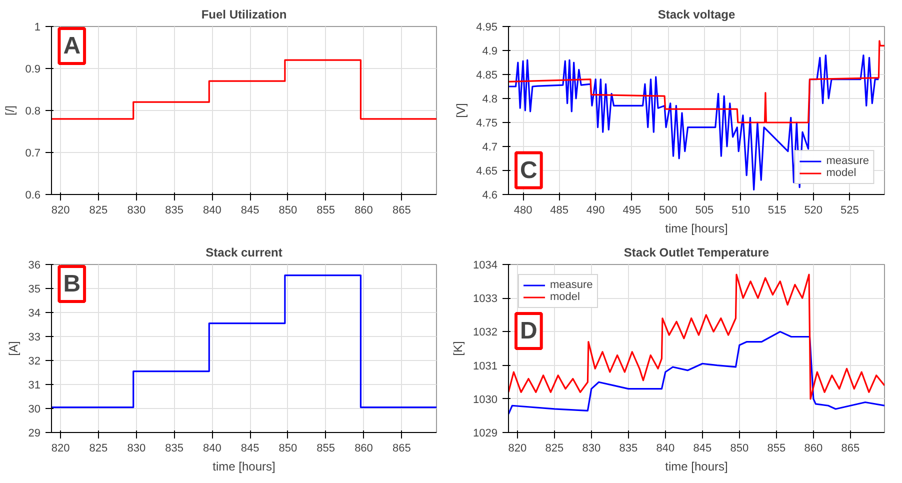 The image size is (902, 483). I want to click on y-tick-label: 0.6, so click(33, 196).